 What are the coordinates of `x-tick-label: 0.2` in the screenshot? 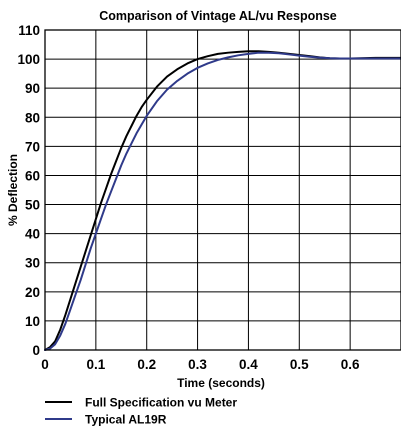 It's located at (146, 364).